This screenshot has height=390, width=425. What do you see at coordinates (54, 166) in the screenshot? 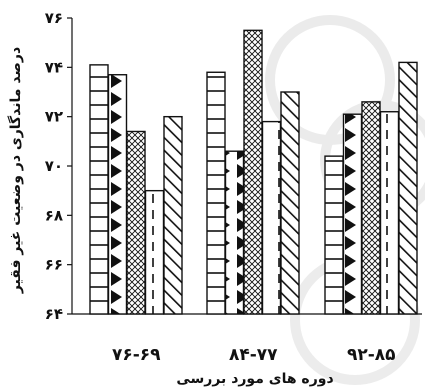
I see `y-tick-label: ۷۰` at bounding box center [54, 166].